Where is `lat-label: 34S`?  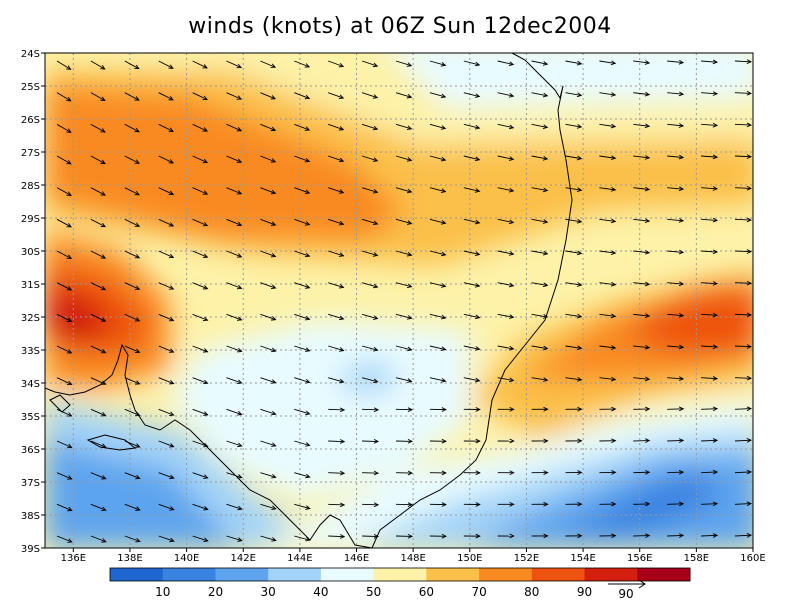
lat-label: 34S is located at coordinates (30, 384).